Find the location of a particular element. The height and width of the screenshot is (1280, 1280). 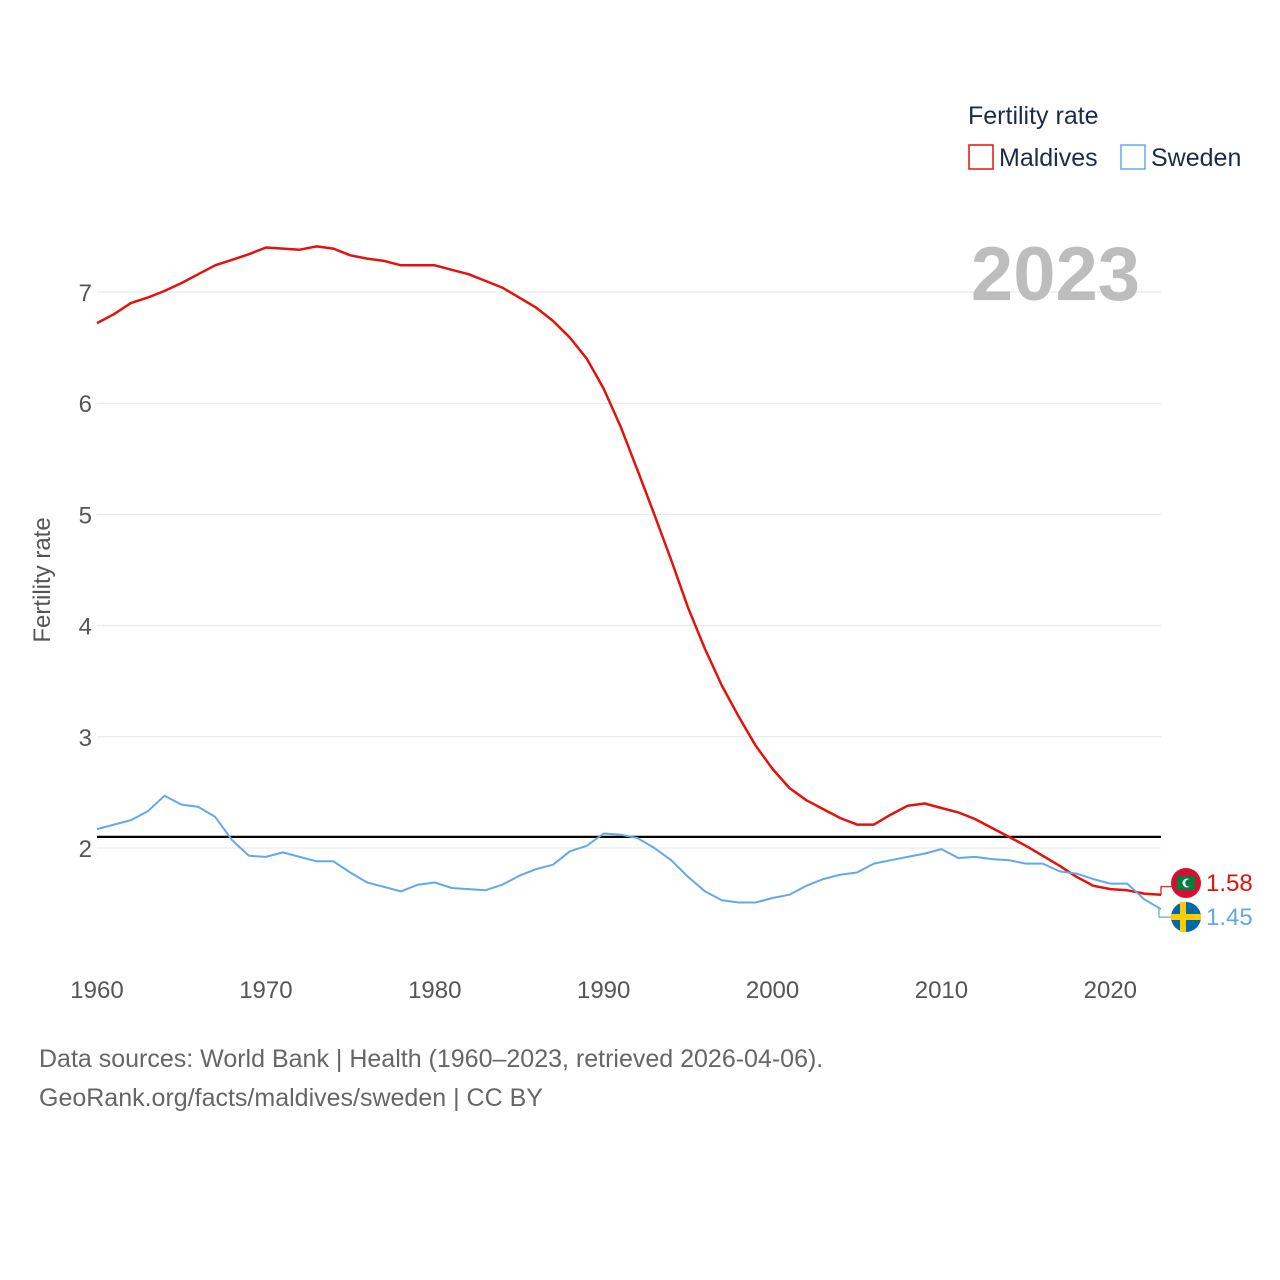

year-display: 2023 is located at coordinates (1055, 274).